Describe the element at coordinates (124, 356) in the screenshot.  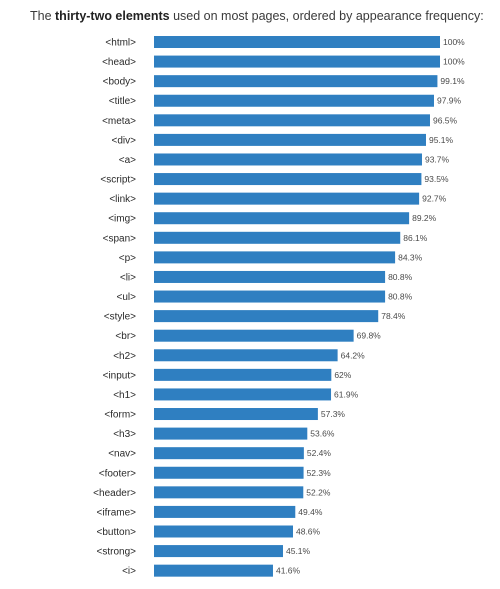
I see `category-label: <h2>` at that location.